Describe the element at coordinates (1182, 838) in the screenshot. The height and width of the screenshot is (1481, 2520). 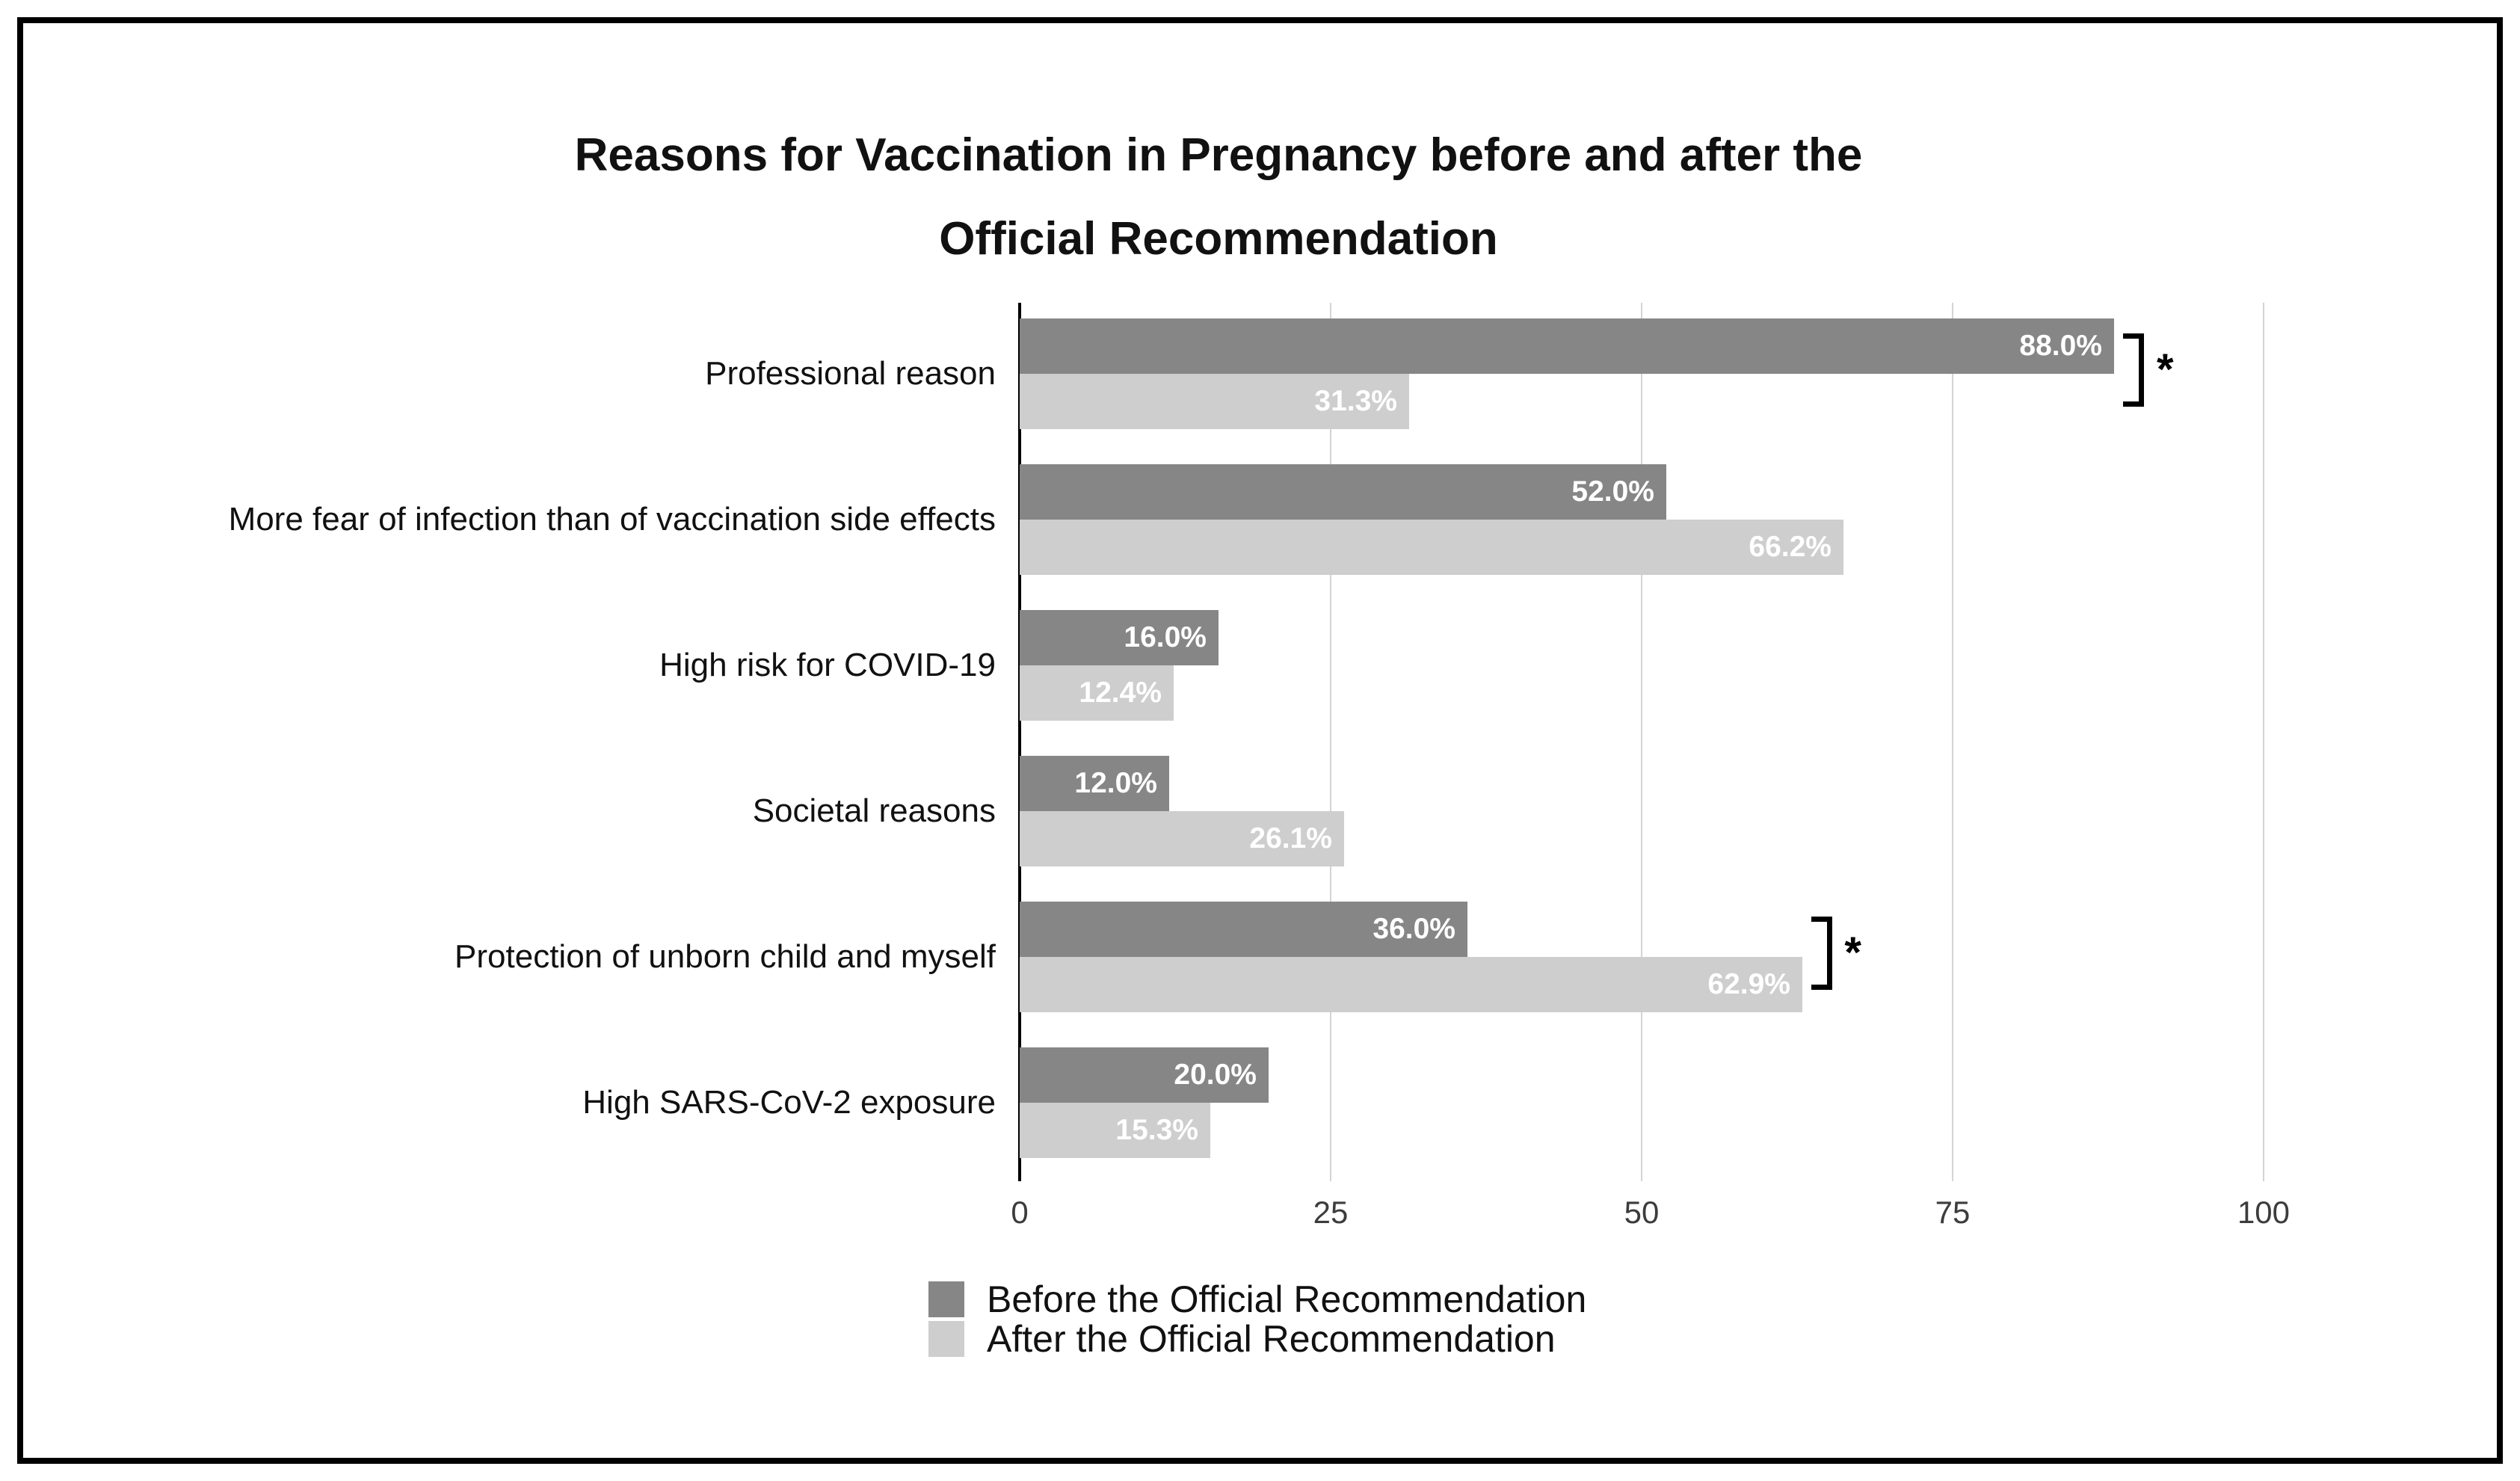
I see `bar-after: 26.1%` at that location.